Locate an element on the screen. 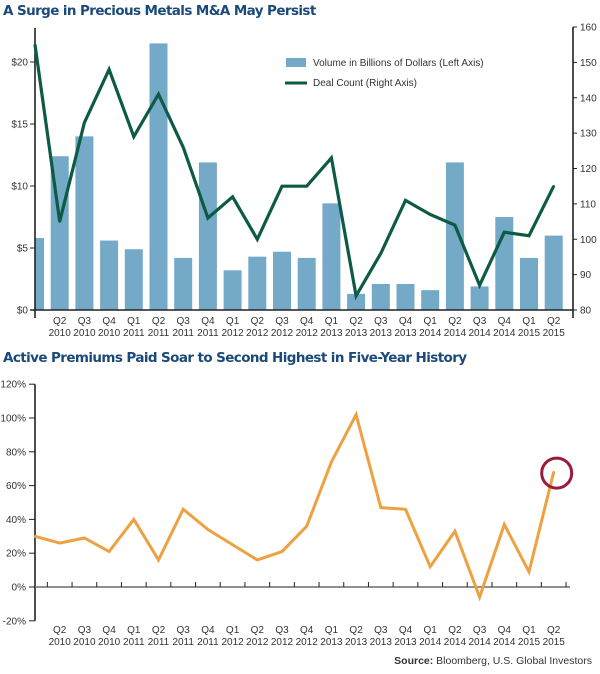  premiums-x-tick-label-year: 2015 is located at coordinates (529, 642).